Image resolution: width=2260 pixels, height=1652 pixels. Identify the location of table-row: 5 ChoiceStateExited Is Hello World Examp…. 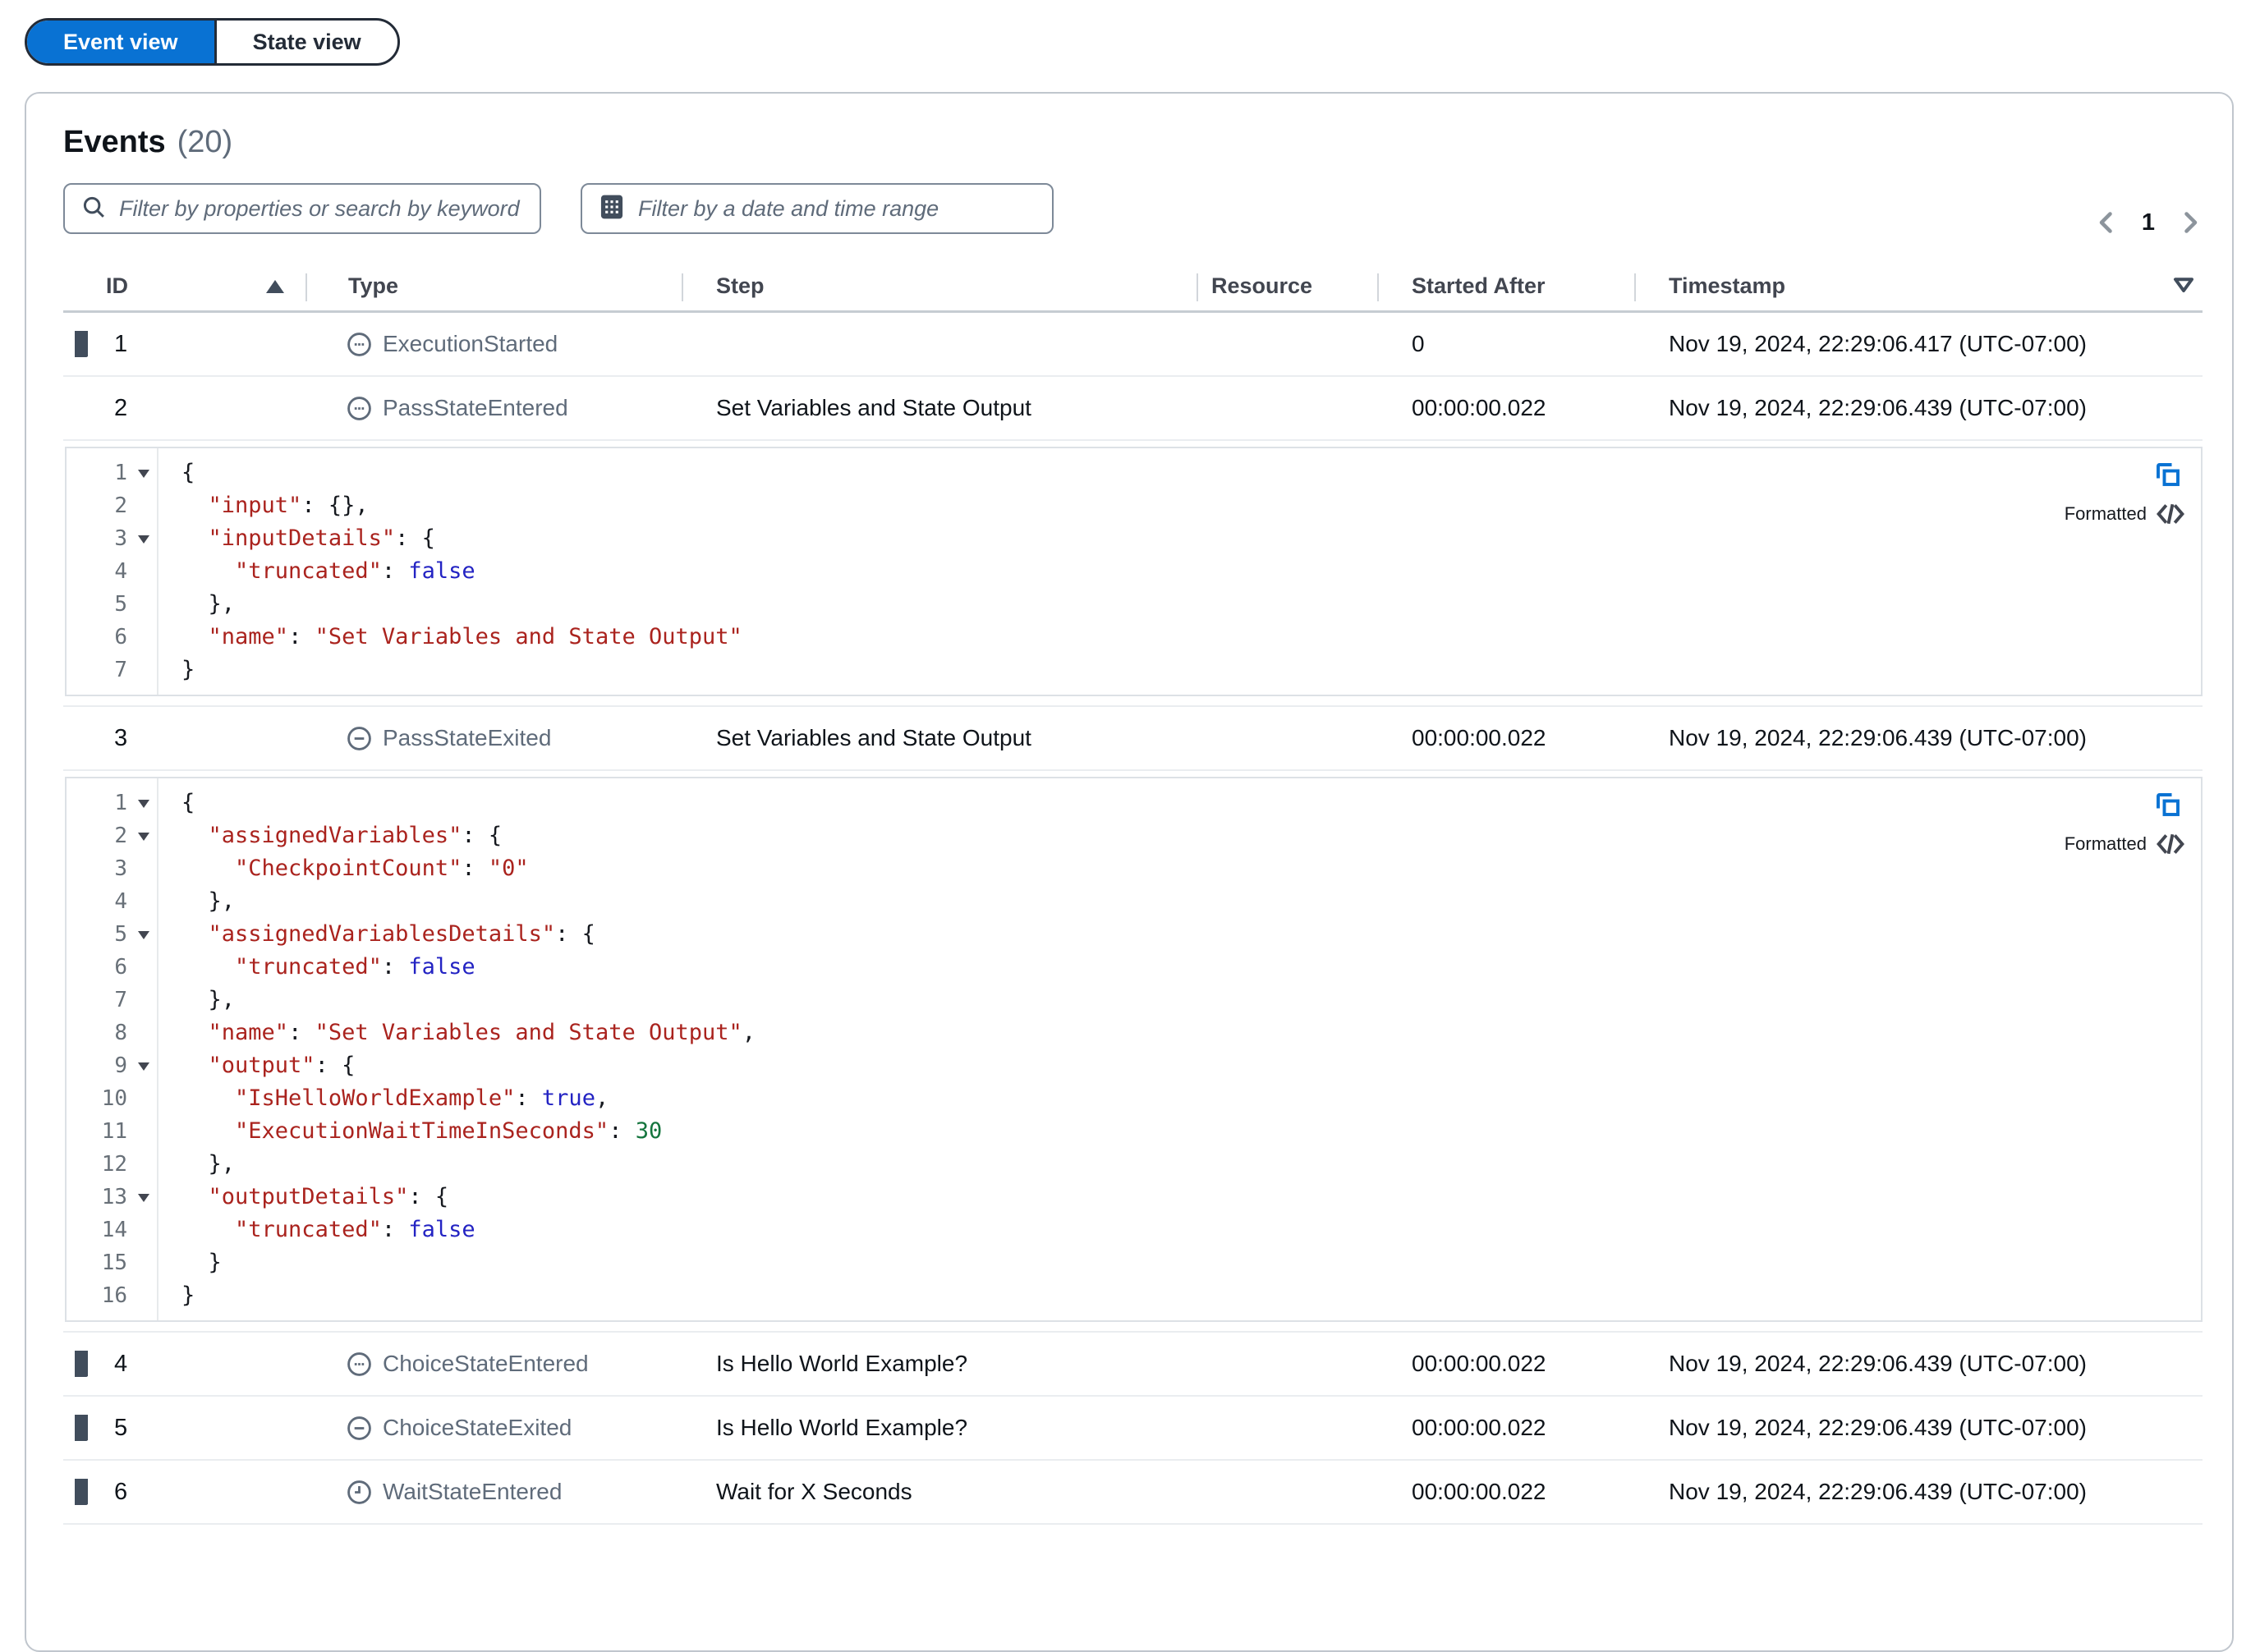
(1133, 1429).